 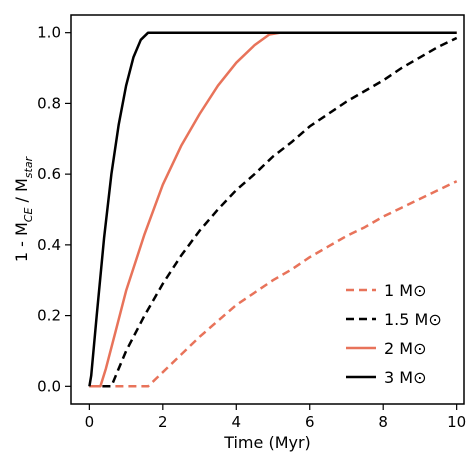 What do you see at coordinates (49, 245) in the screenshot?
I see `y-tick-label: 0.4` at bounding box center [49, 245].